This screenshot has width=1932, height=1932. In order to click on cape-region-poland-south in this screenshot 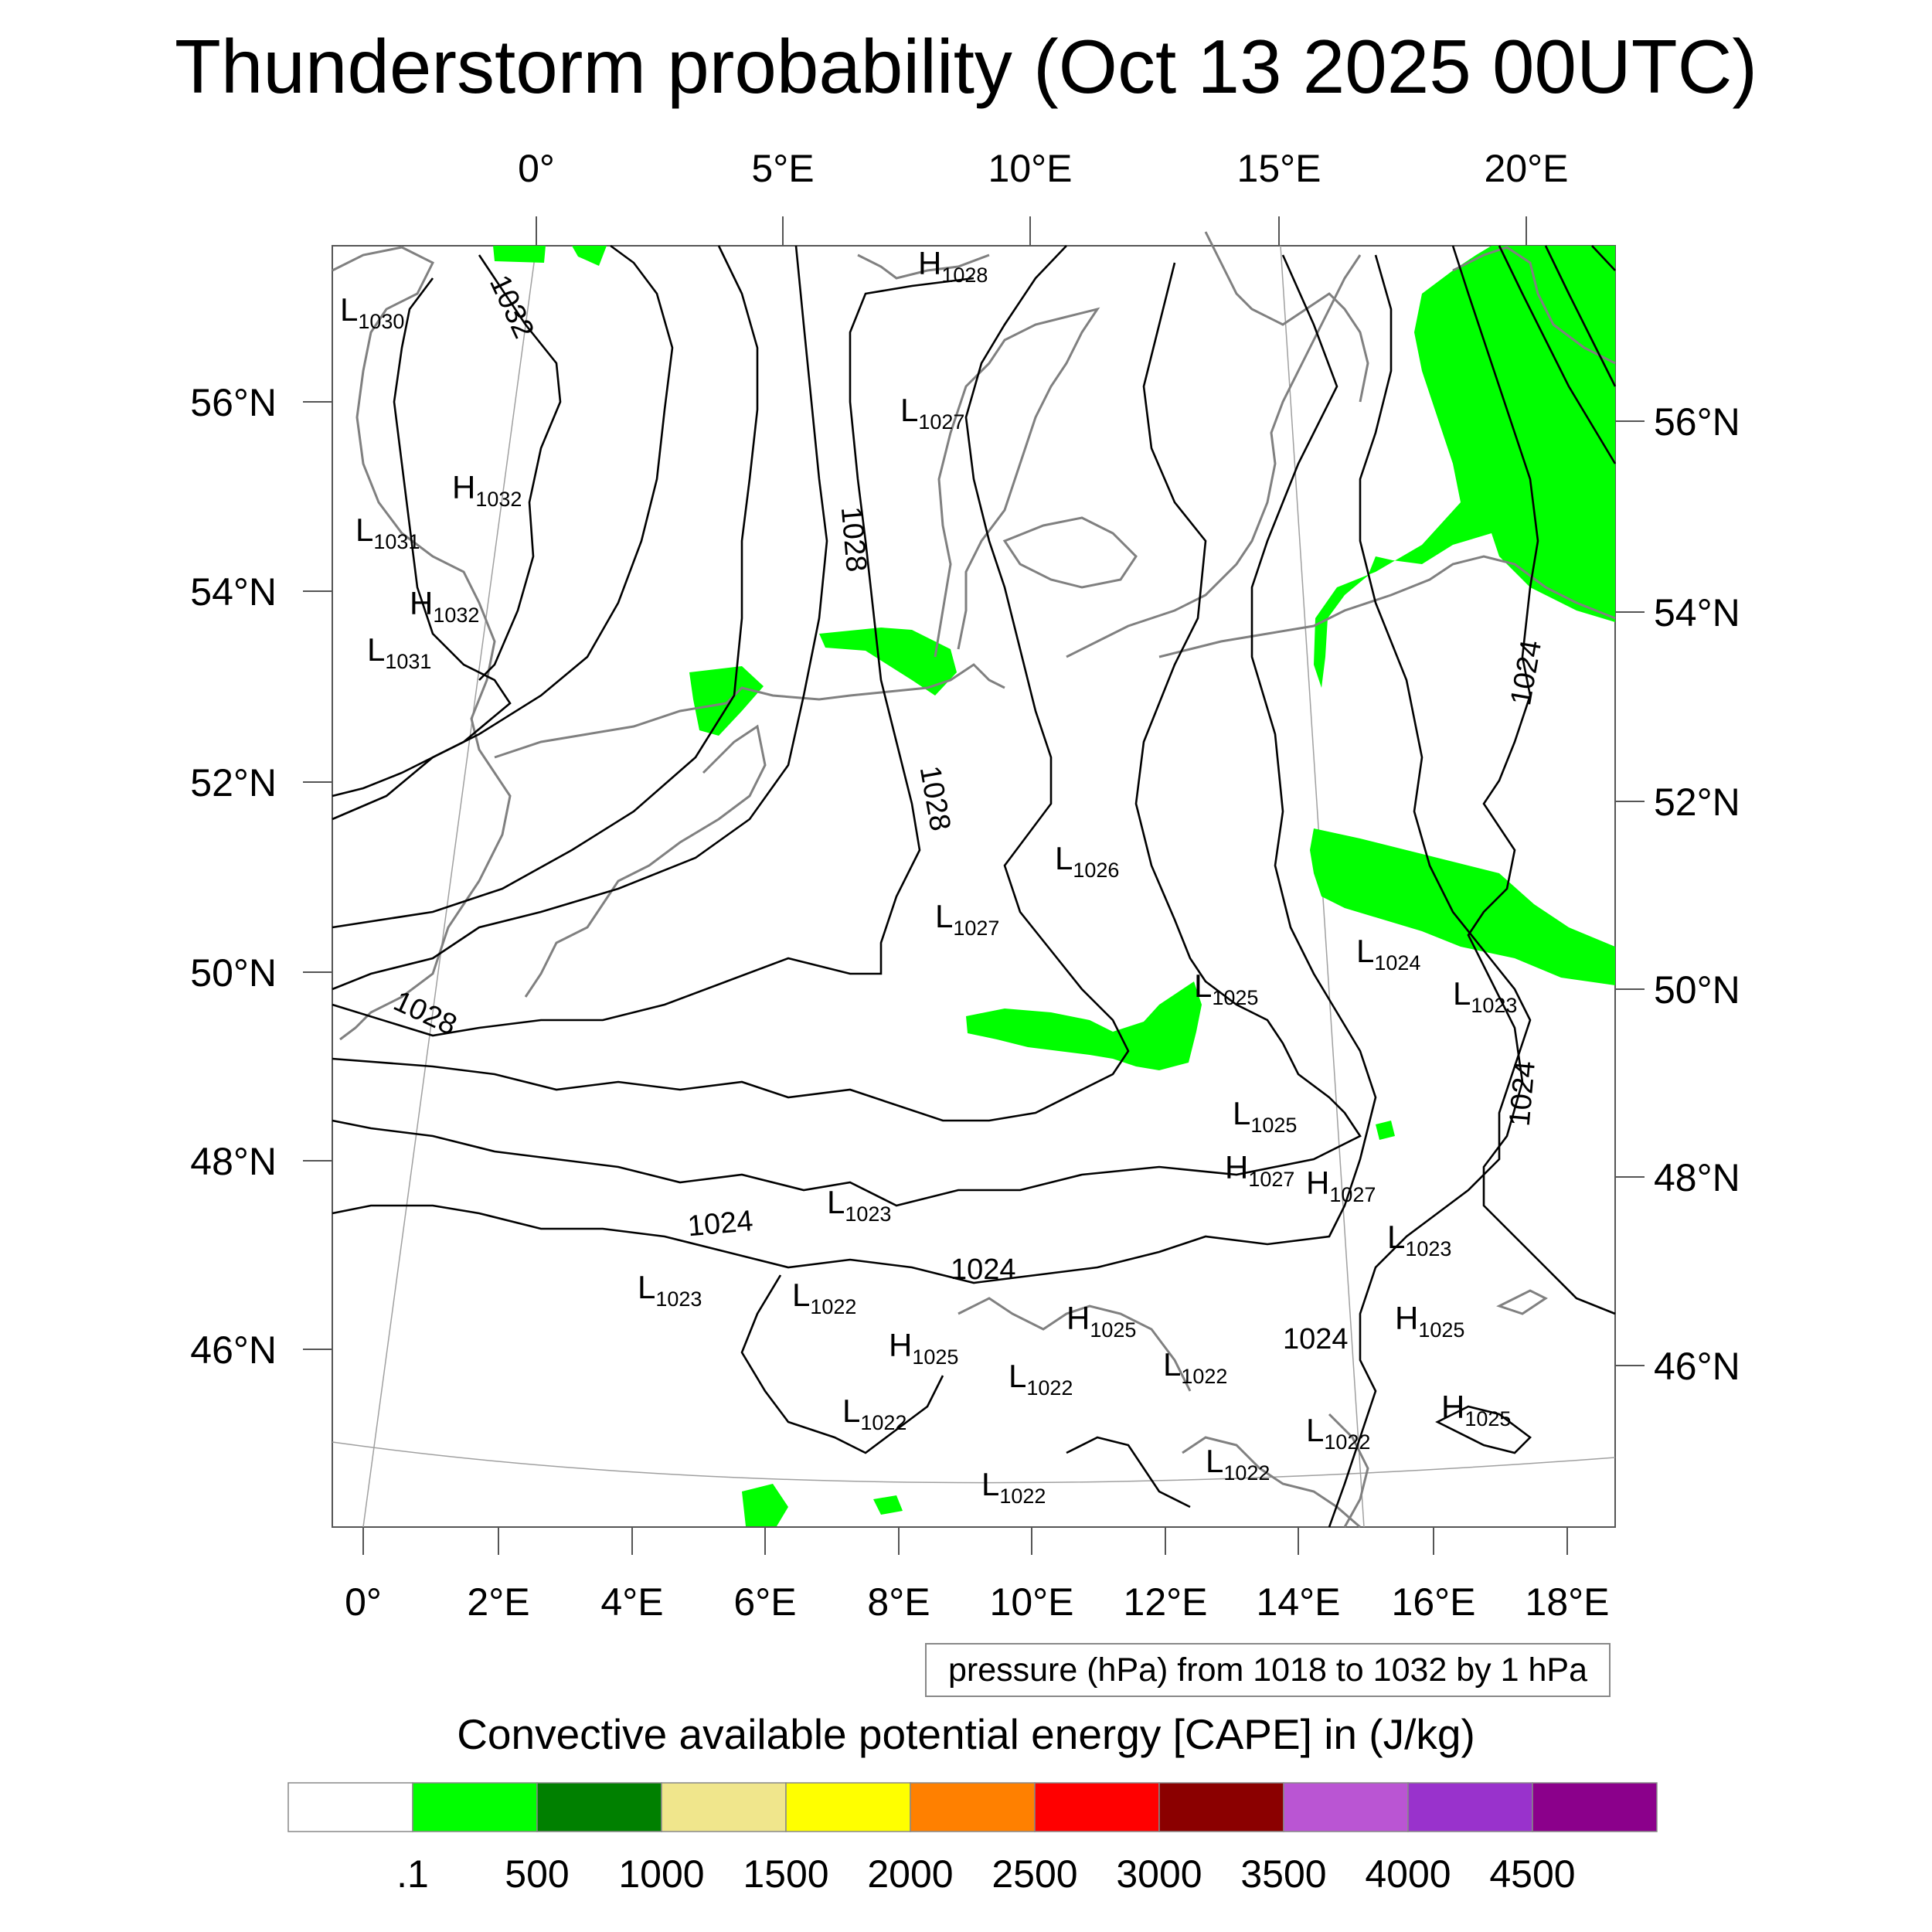, I will do `click(1462, 907)`.